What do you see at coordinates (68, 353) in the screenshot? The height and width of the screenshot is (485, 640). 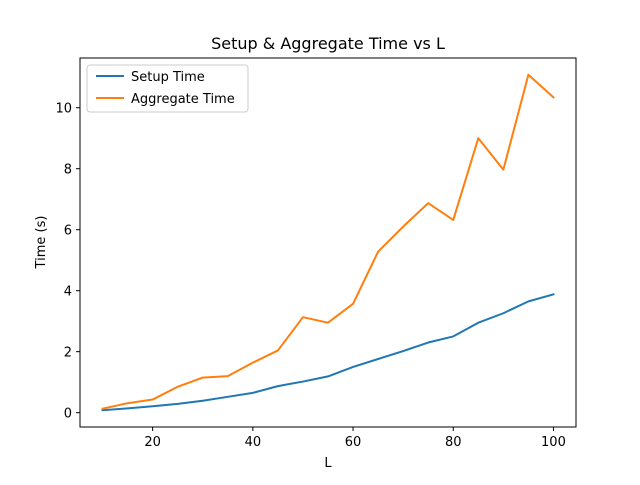 I see `y-tick-label: 2` at bounding box center [68, 353].